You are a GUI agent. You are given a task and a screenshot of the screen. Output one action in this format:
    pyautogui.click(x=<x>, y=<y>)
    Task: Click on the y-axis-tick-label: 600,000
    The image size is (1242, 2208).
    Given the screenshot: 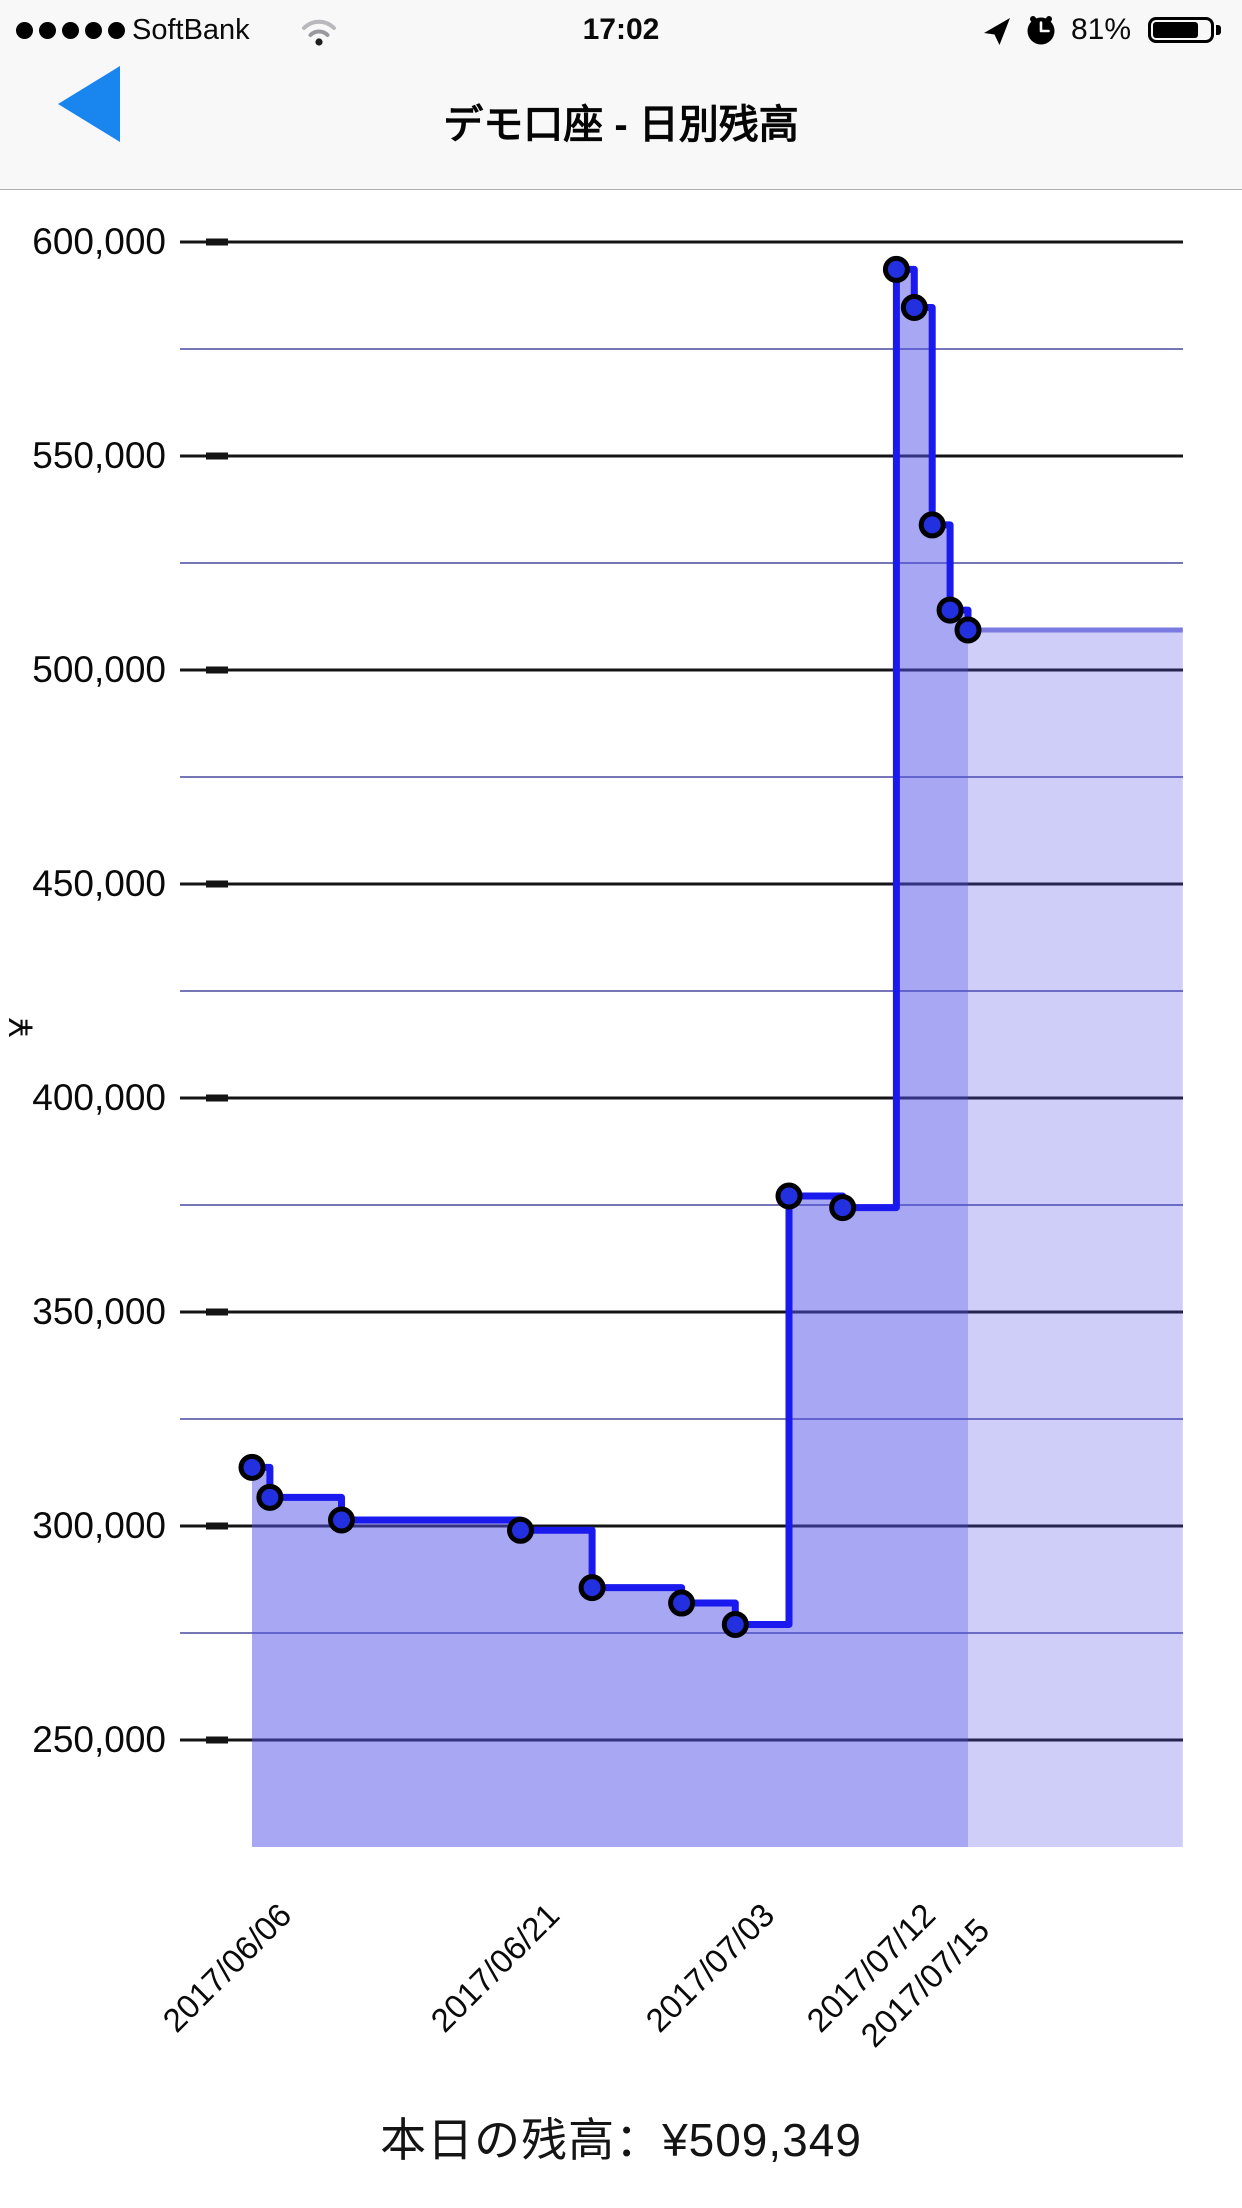 What is the action you would take?
    pyautogui.click(x=99, y=241)
    